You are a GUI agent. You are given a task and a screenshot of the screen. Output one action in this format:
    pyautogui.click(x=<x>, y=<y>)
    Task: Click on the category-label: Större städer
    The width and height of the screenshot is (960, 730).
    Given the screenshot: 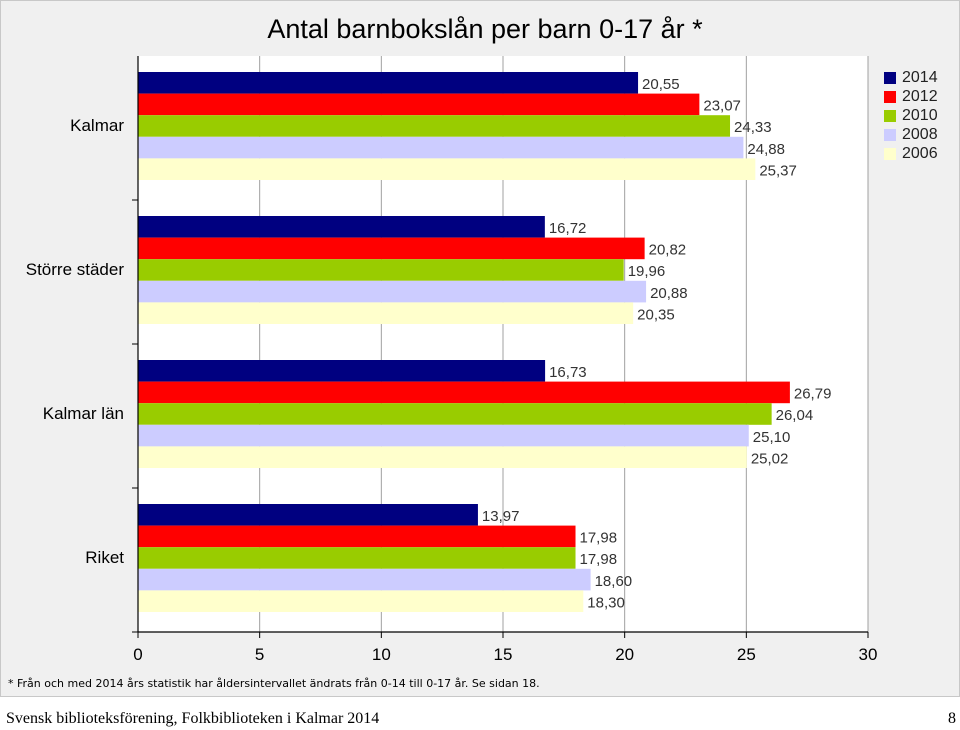 What is the action you would take?
    pyautogui.click(x=75, y=269)
    